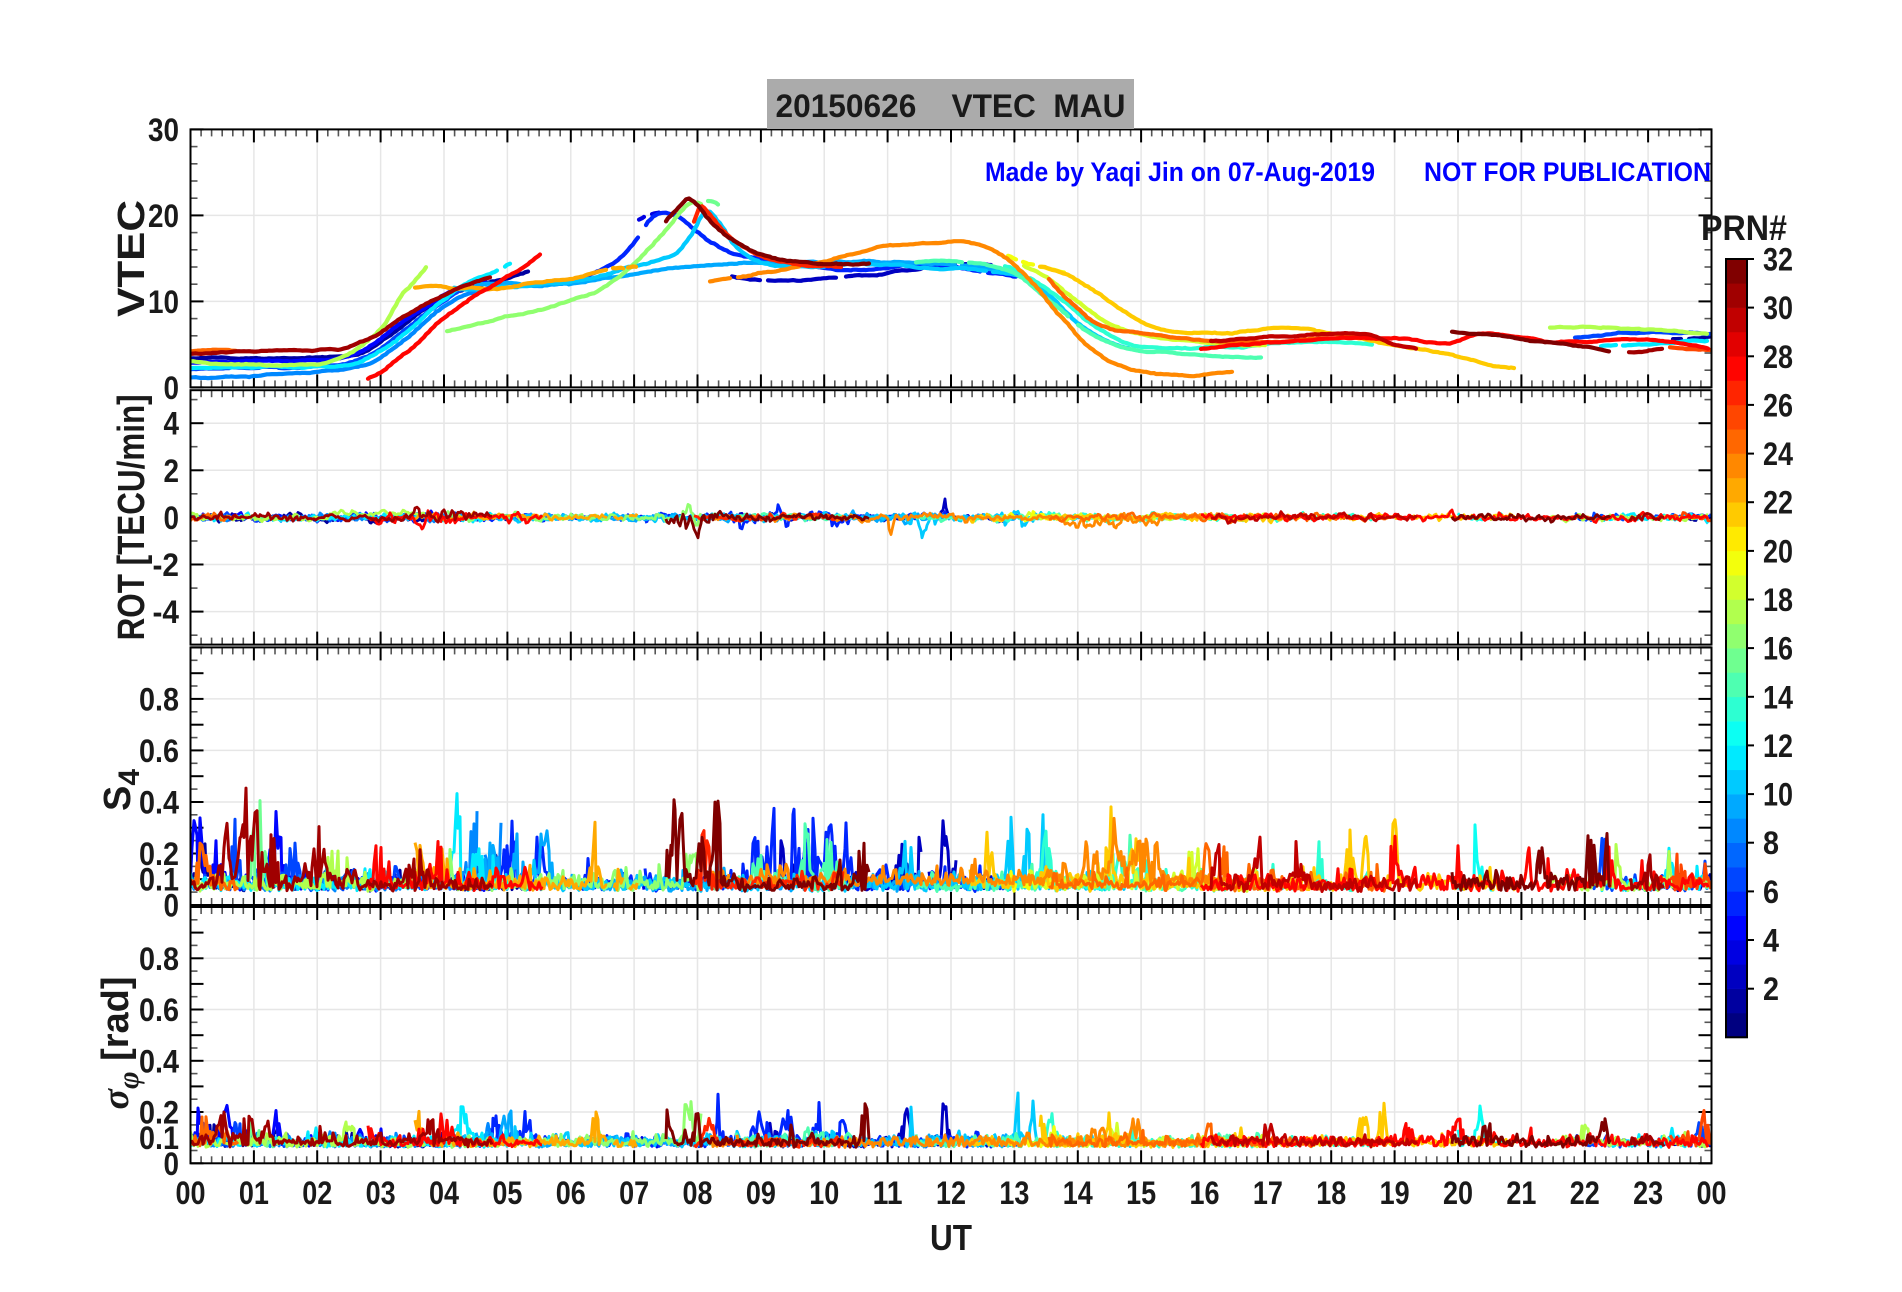 The width and height of the screenshot is (1902, 1292). I want to click on svg-text: 05, so click(507, 1193).